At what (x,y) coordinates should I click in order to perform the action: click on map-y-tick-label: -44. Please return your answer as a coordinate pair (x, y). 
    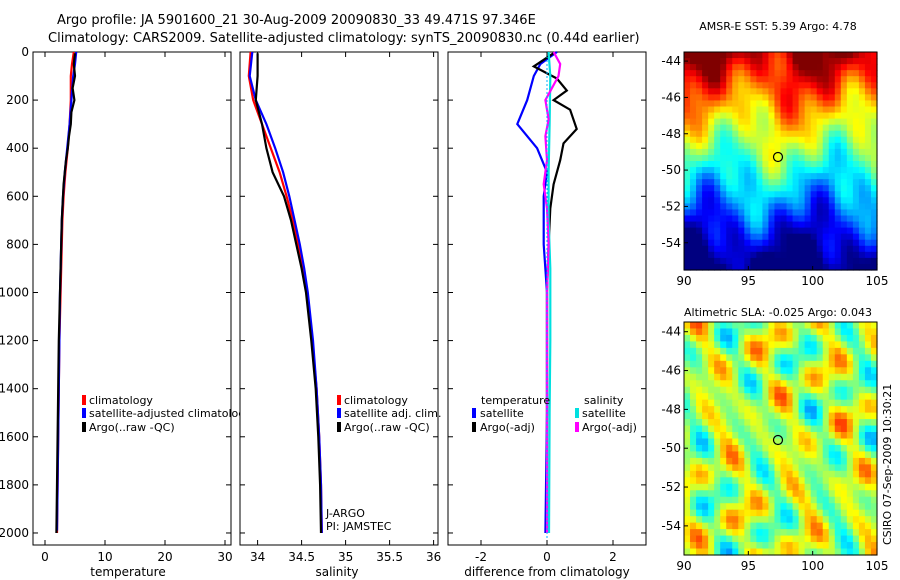
    Looking at the image, I should click on (671, 332).